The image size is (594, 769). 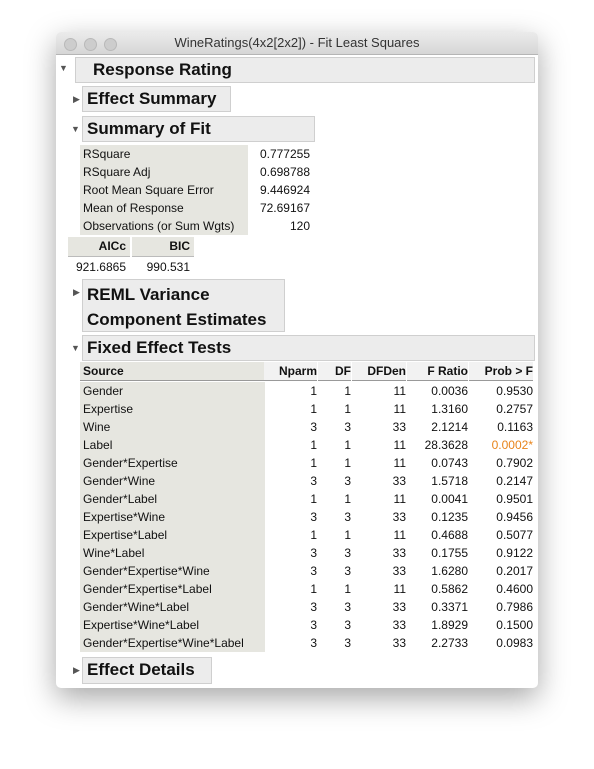 I want to click on row-label: Expertise*Label, so click(x=172, y=535).